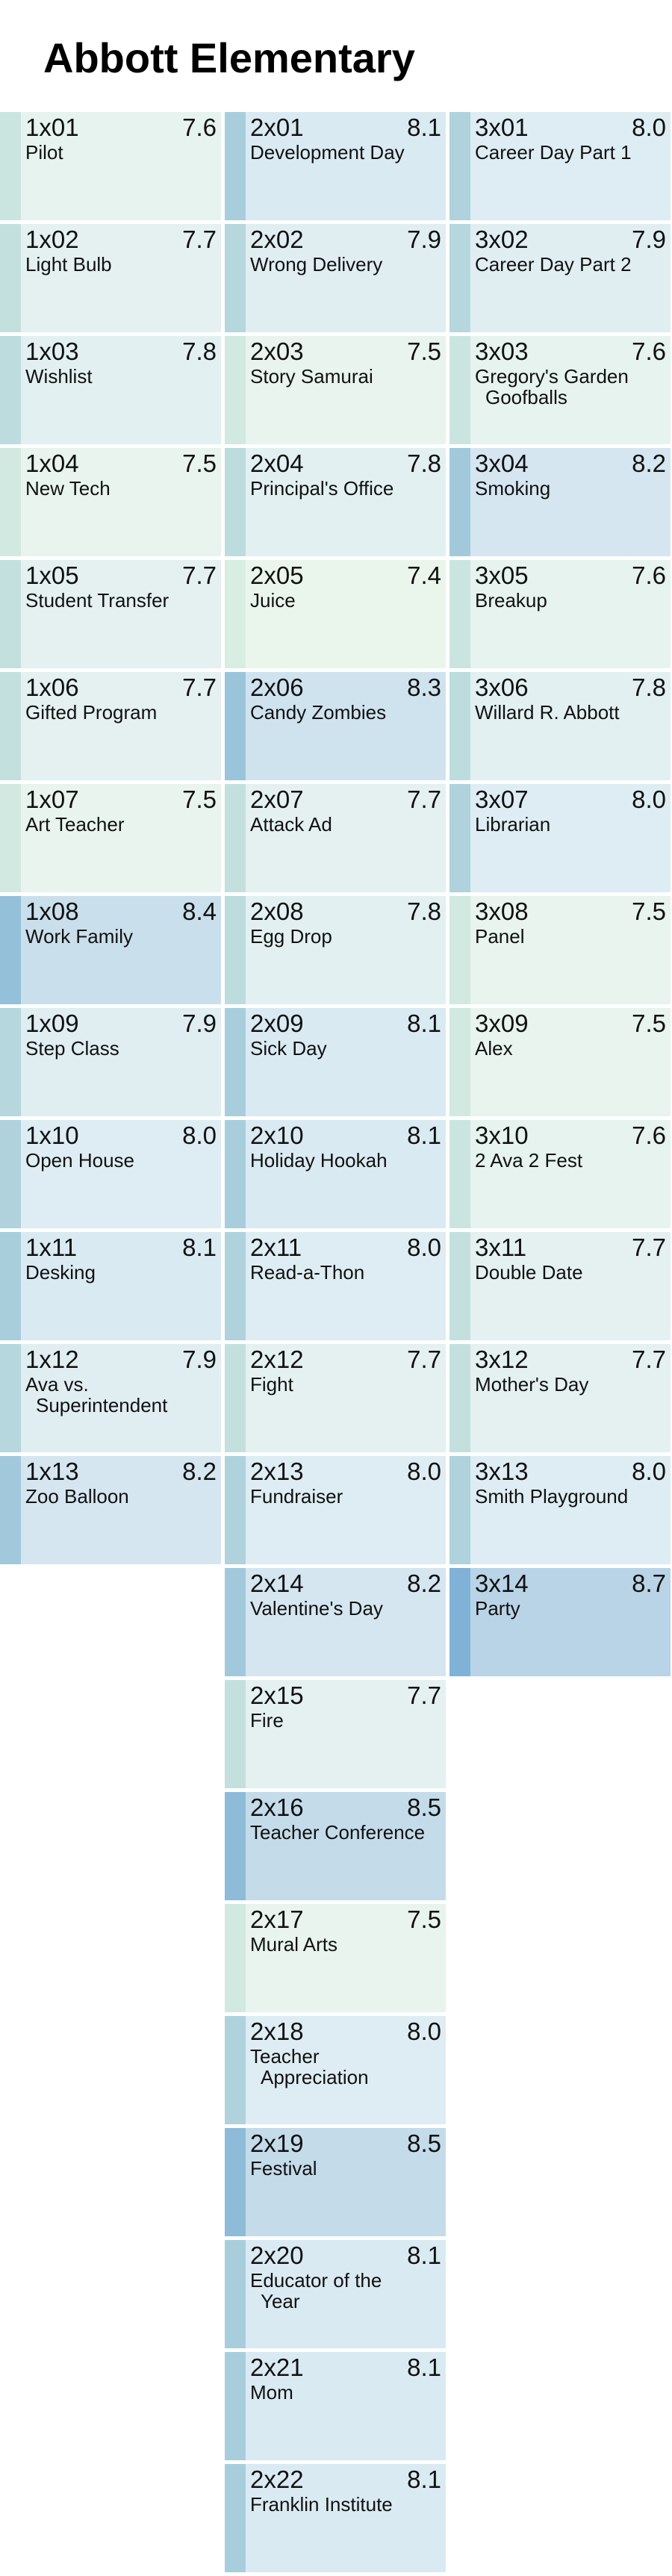 This screenshot has width=672, height=2576. Describe the element at coordinates (424, 2367) in the screenshot. I see `episode-rating: 8.1` at that location.